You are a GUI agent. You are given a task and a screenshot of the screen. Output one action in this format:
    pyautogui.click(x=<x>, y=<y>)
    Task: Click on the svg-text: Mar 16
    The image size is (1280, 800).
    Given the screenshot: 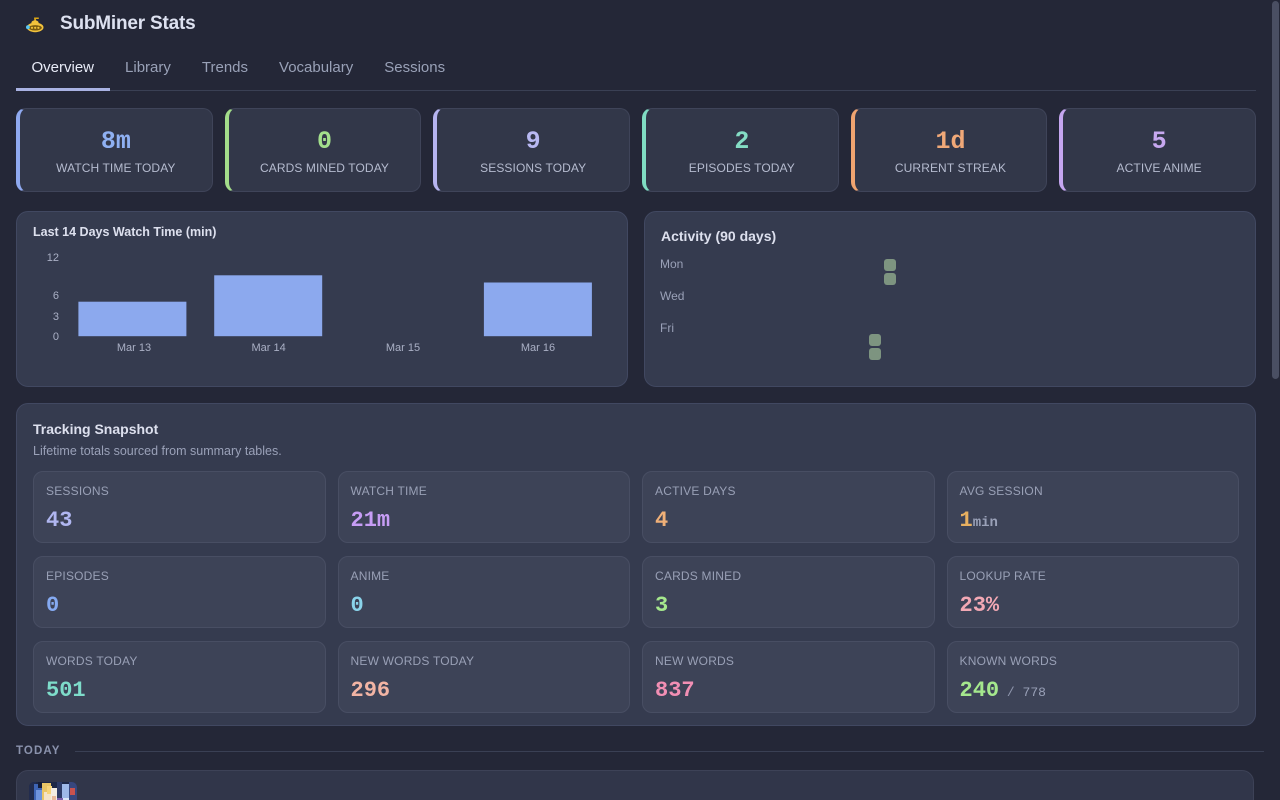 What is the action you would take?
    pyautogui.click(x=538, y=348)
    